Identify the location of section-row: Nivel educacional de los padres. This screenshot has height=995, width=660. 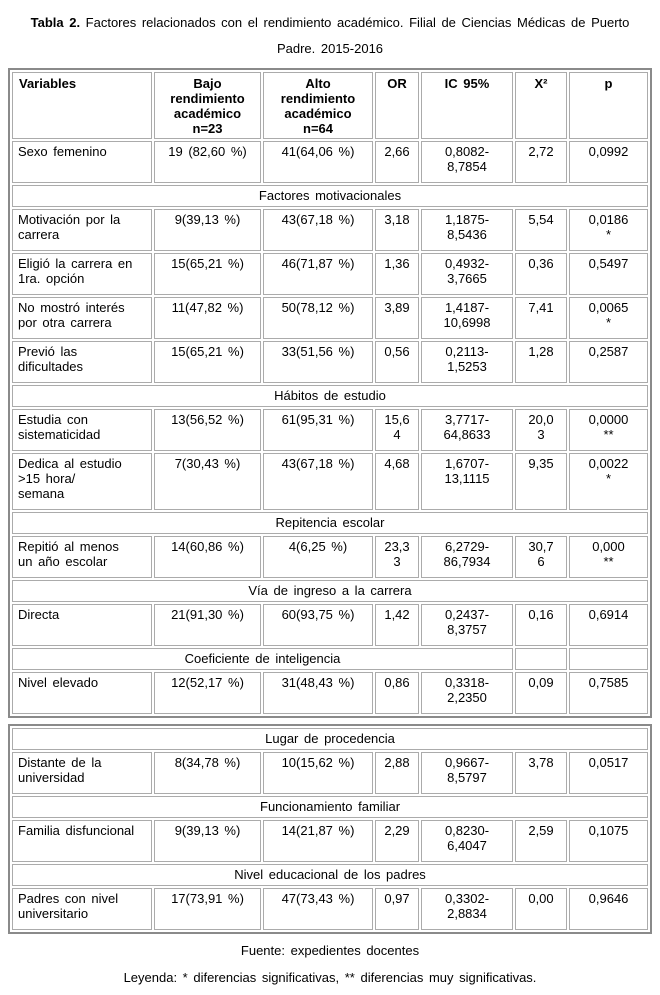
(330, 875).